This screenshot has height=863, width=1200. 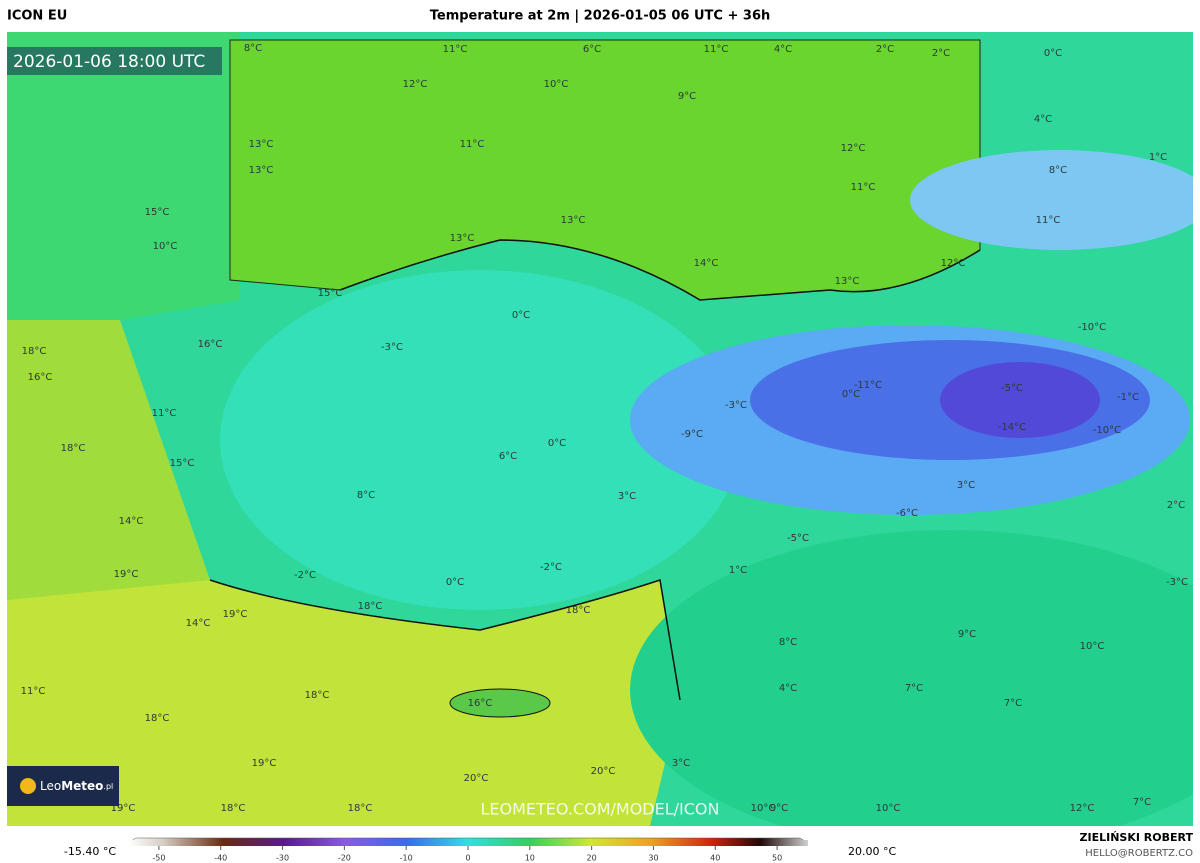 I want to click on colorbar-tick-label: 30, so click(x=653, y=858).